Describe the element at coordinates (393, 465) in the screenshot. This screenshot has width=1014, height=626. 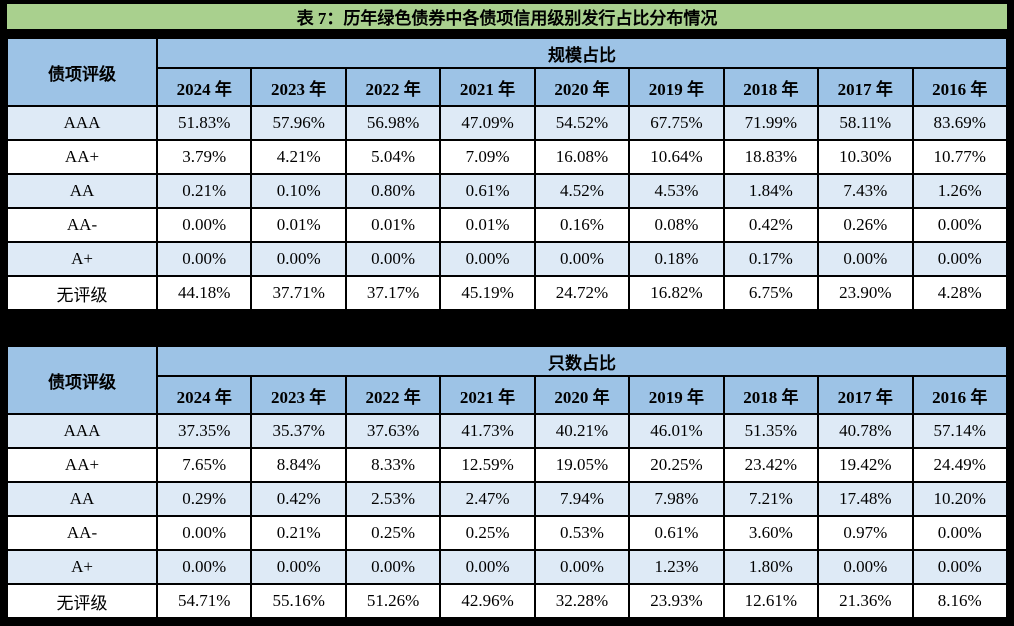
I see `value-cell: 8.33%` at that location.